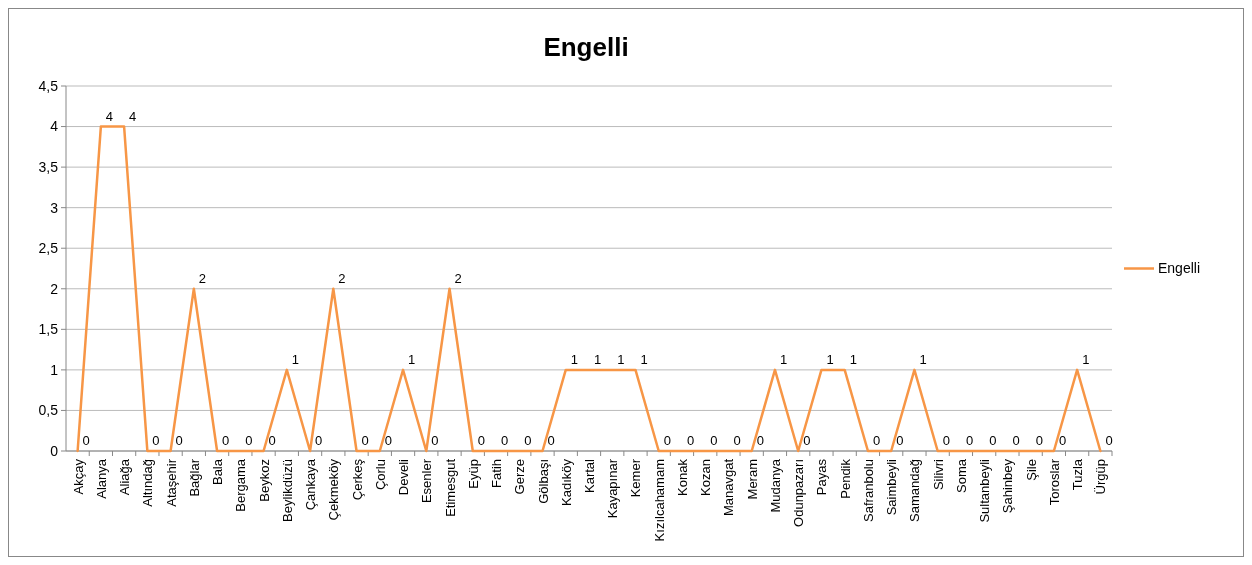  What do you see at coordinates (752, 479) in the screenshot?
I see `x-tick-label: Meram` at bounding box center [752, 479].